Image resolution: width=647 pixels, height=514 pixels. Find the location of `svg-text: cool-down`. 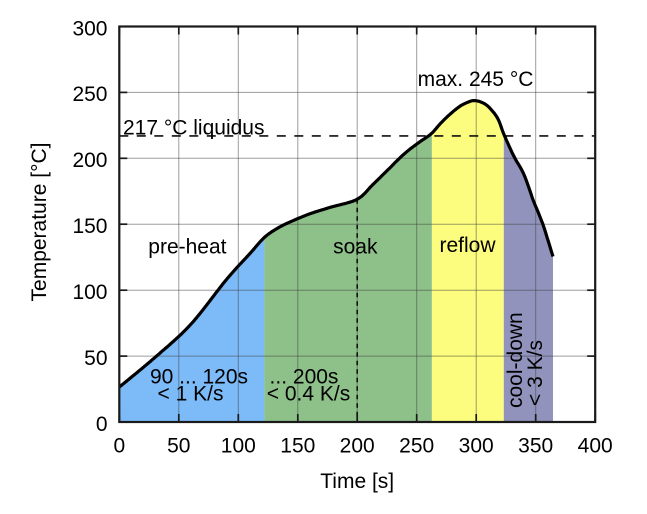

svg-text: cool-down is located at coordinates (515, 360).